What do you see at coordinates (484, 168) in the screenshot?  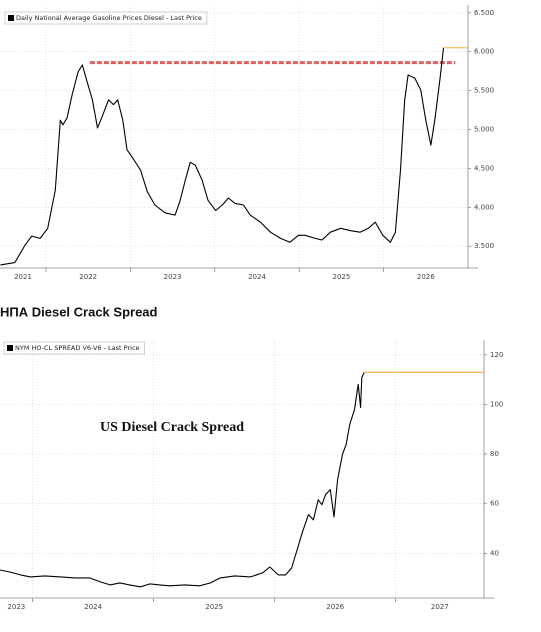 I see `y-tick-label: 4.500` at bounding box center [484, 168].